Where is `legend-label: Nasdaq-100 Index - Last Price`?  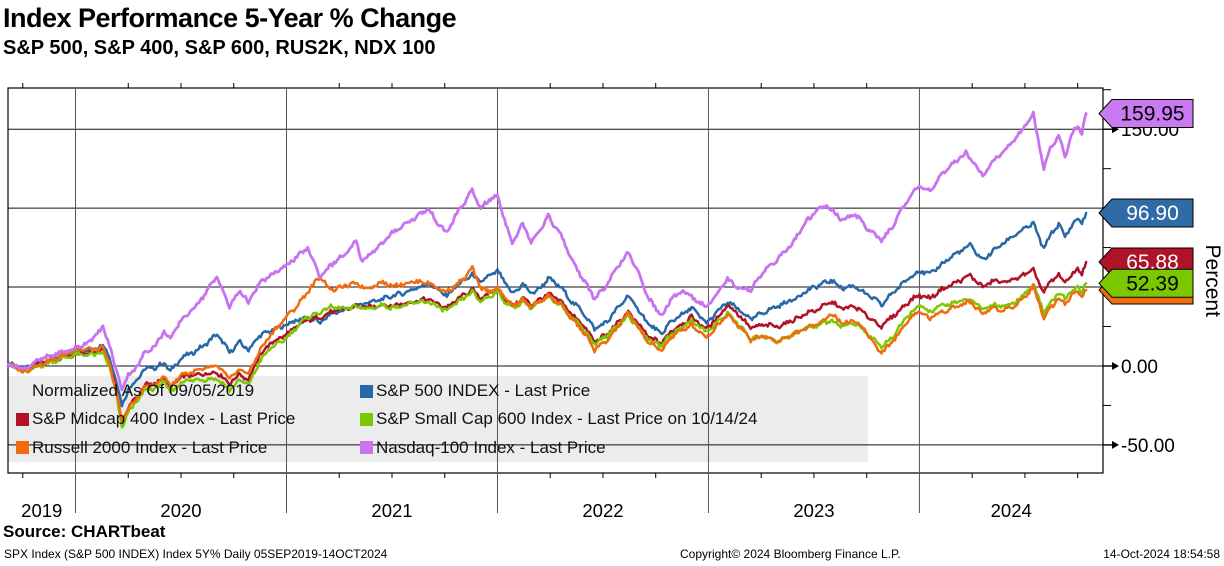 legend-label: Nasdaq-100 Index - Last Price is located at coordinates (491, 447).